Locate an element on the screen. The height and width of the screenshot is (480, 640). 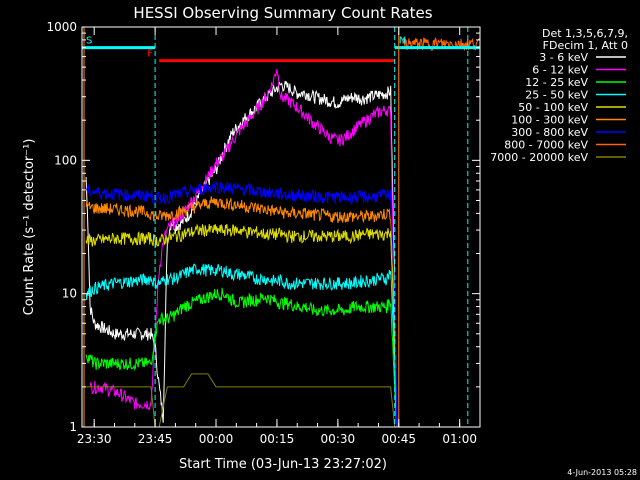
y-tick-label-1: 10 is located at coordinates (69, 294).